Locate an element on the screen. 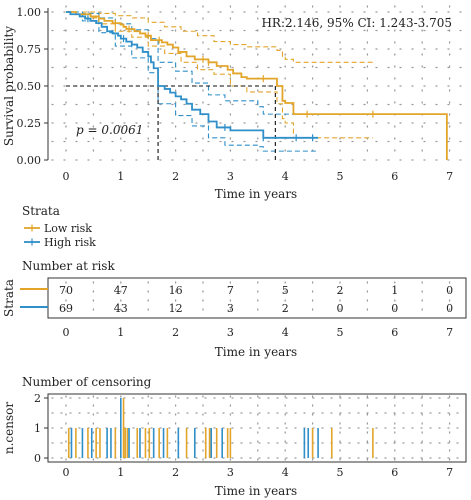 The image size is (471, 500). survival-curve-high-risk is located at coordinates (192, 75).